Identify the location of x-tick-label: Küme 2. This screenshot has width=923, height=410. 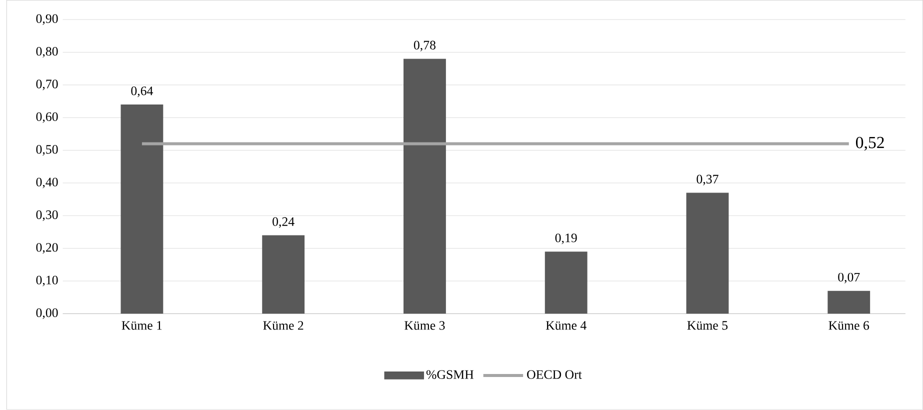
(283, 325).